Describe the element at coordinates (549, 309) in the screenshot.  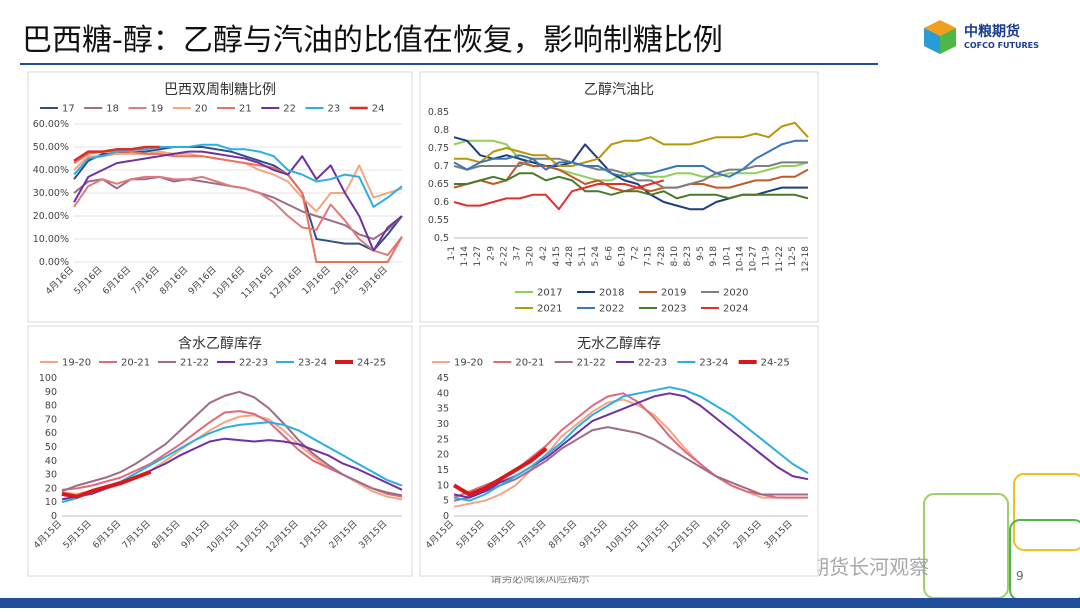
I see `legend-label: 2021` at that location.